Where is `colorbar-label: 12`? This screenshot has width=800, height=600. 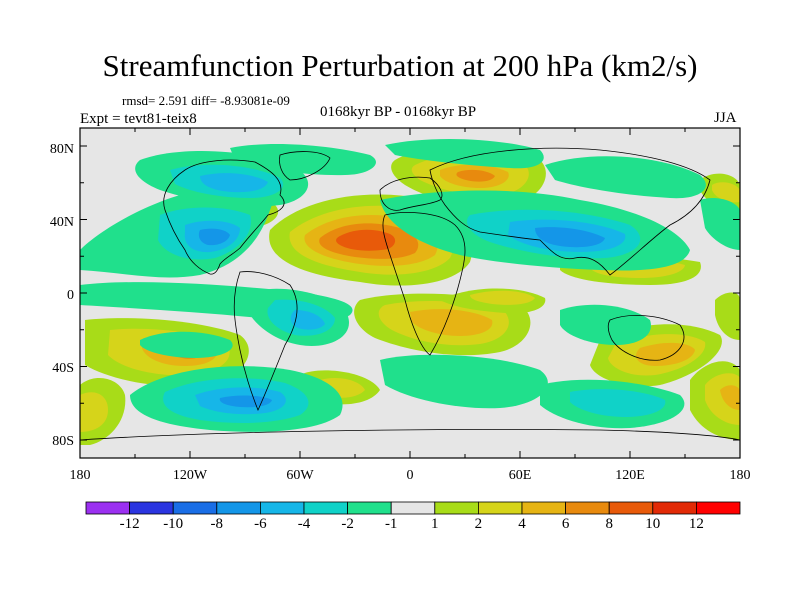
colorbar-label: 12 is located at coordinates (696, 524).